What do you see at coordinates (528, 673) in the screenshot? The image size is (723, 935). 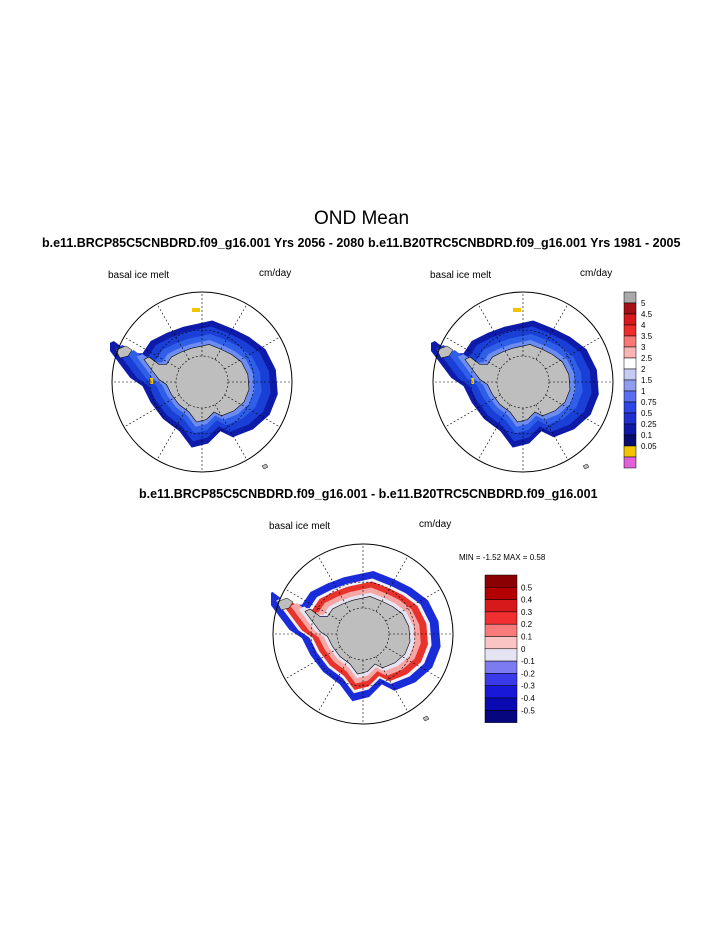 I see `colorbar-tick-label: -0.2` at bounding box center [528, 673].